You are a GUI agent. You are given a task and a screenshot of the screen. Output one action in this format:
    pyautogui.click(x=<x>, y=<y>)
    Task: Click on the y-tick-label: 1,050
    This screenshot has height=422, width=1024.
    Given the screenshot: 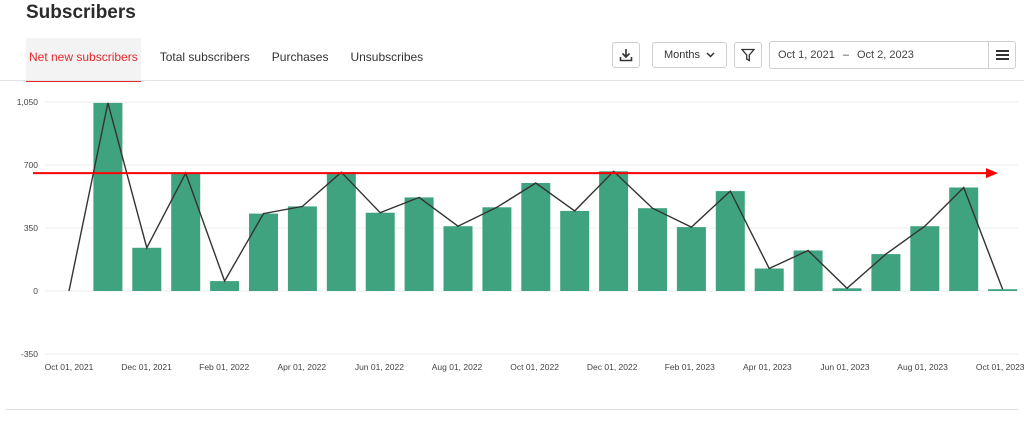 What is the action you would take?
    pyautogui.click(x=28, y=102)
    